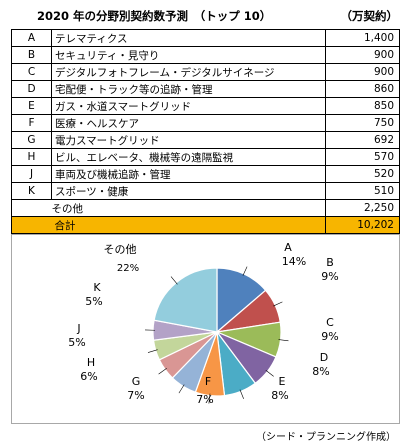 The image size is (410, 446). What do you see at coordinates (188, 208) in the screenshot?
I see `row-field-name: その他` at bounding box center [188, 208].